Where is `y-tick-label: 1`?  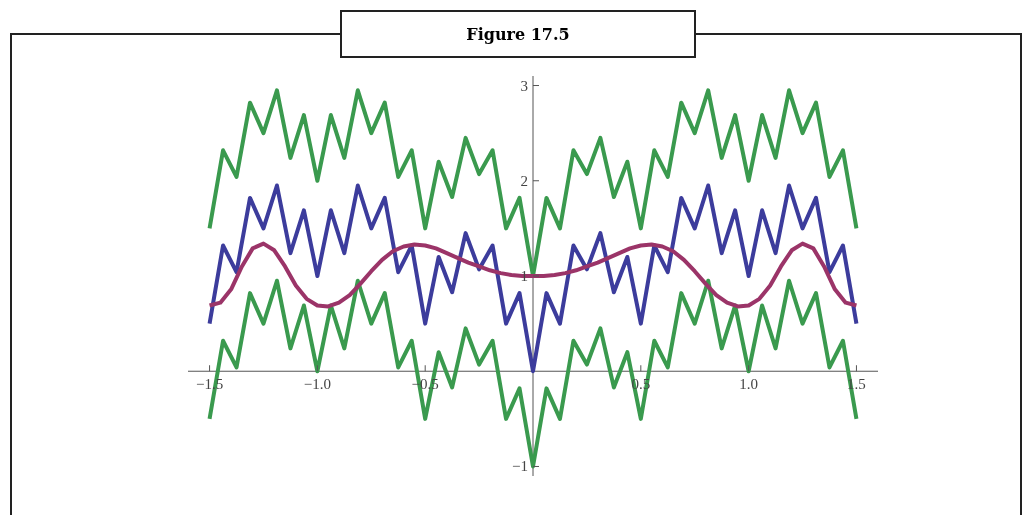 y-tick-label: 1 is located at coordinates (524, 276).